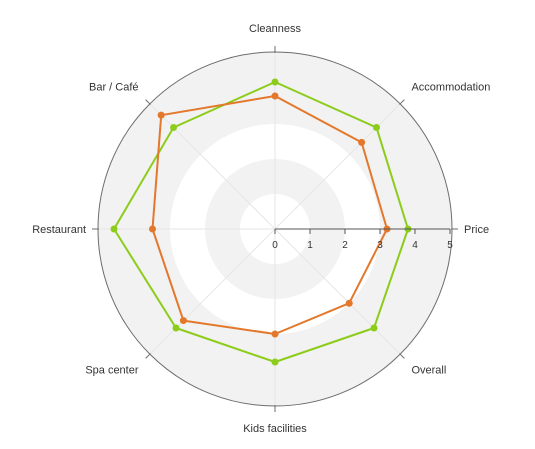  Describe the element at coordinates (450, 88) in the screenshot. I see `axis-label-accommodation: Accommodation` at that location.